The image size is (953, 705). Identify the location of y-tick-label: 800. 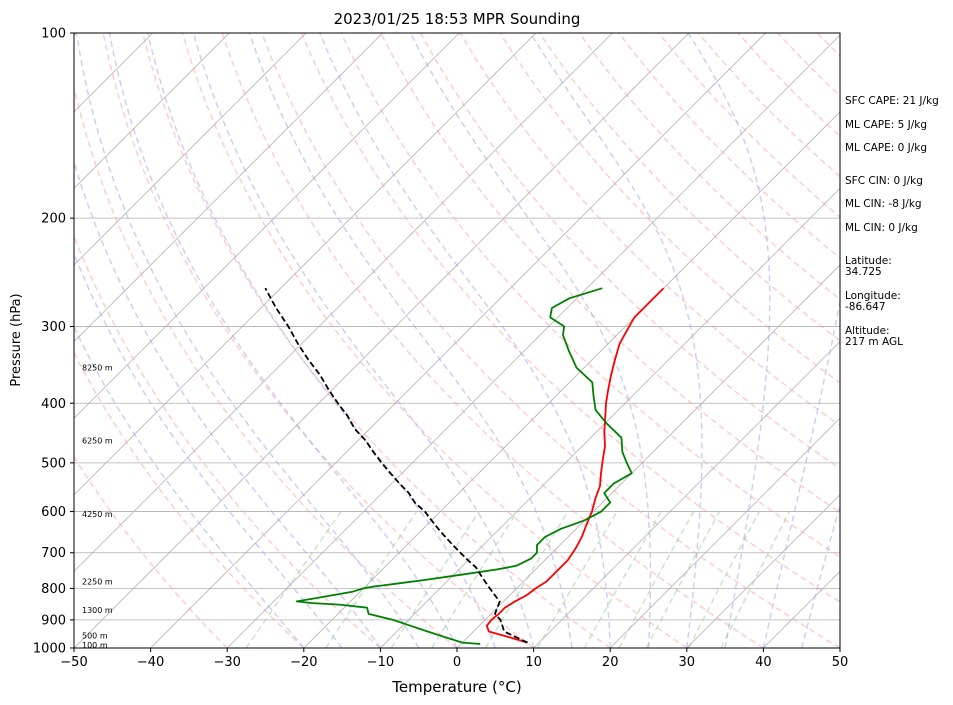
(53, 589).